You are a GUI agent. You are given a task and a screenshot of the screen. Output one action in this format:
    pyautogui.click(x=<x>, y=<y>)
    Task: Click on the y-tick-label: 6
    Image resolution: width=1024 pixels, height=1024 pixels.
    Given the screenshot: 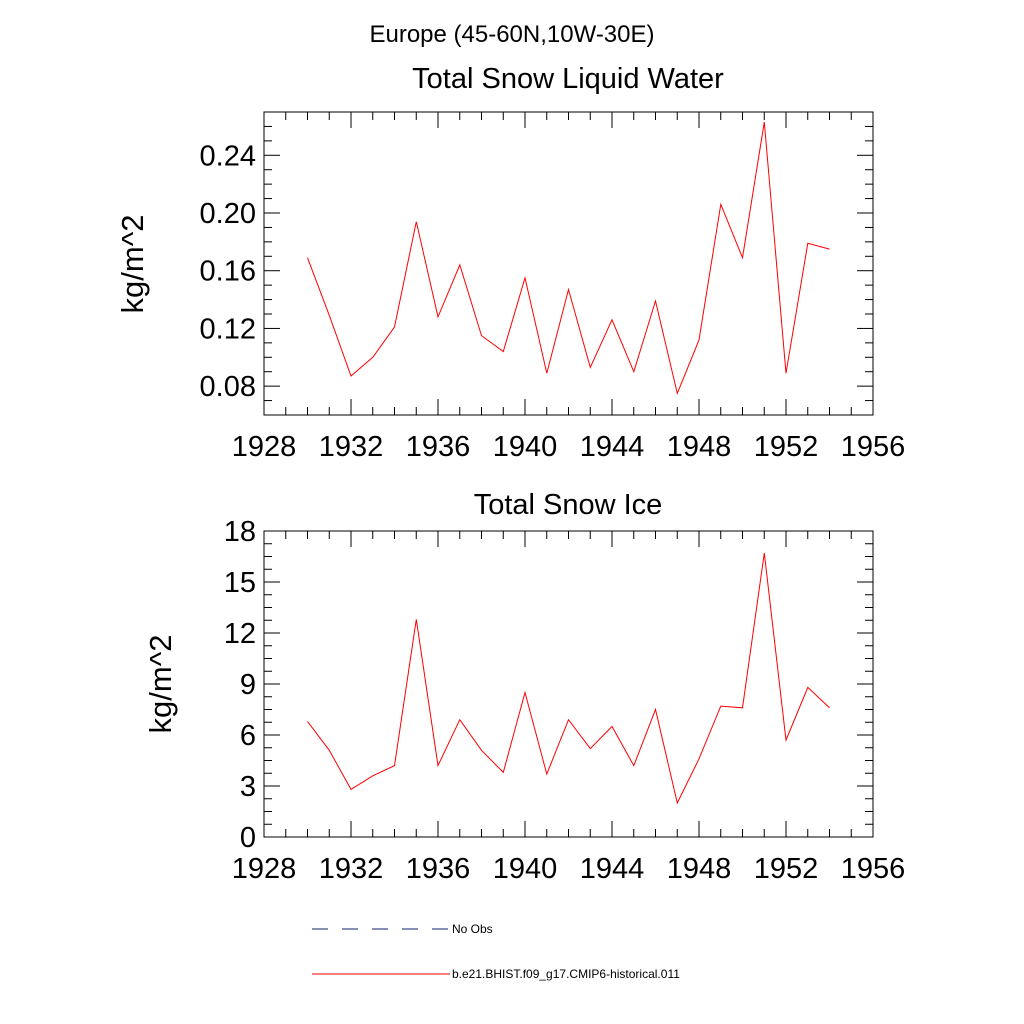 What is the action you would take?
    pyautogui.click(x=248, y=736)
    